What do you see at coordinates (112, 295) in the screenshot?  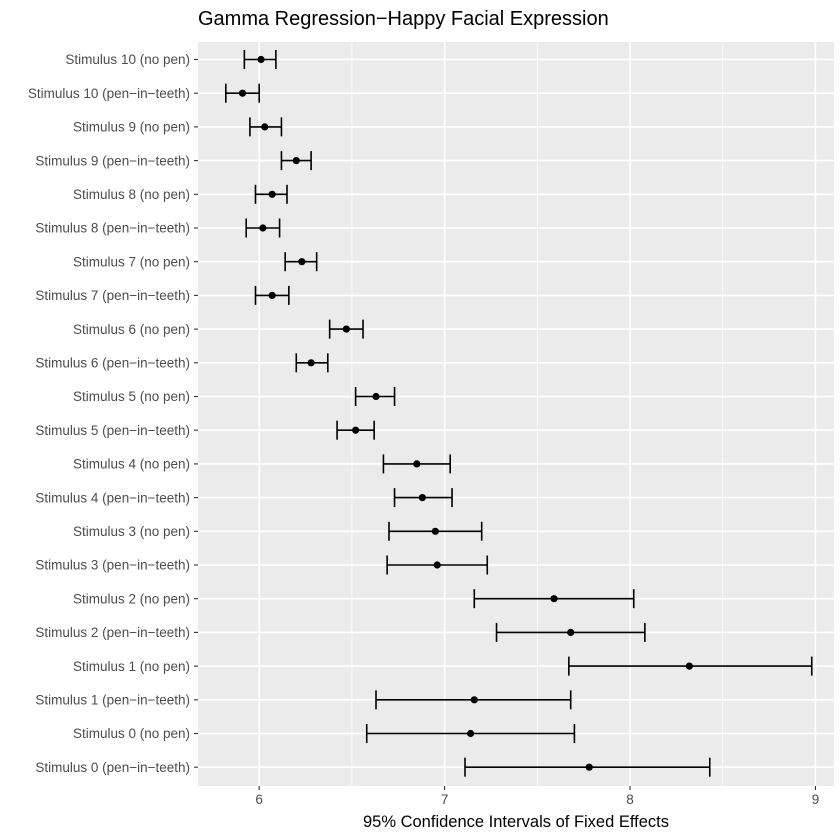 I see `y-tick-label: Stimulus 7 (pen−in−teeth)` at bounding box center [112, 295].